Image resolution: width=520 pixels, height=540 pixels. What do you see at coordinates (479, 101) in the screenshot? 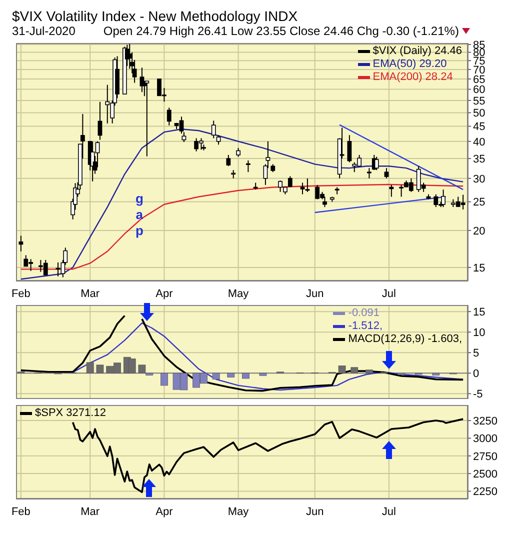
I see `y-tick-label: 55` at bounding box center [479, 101].